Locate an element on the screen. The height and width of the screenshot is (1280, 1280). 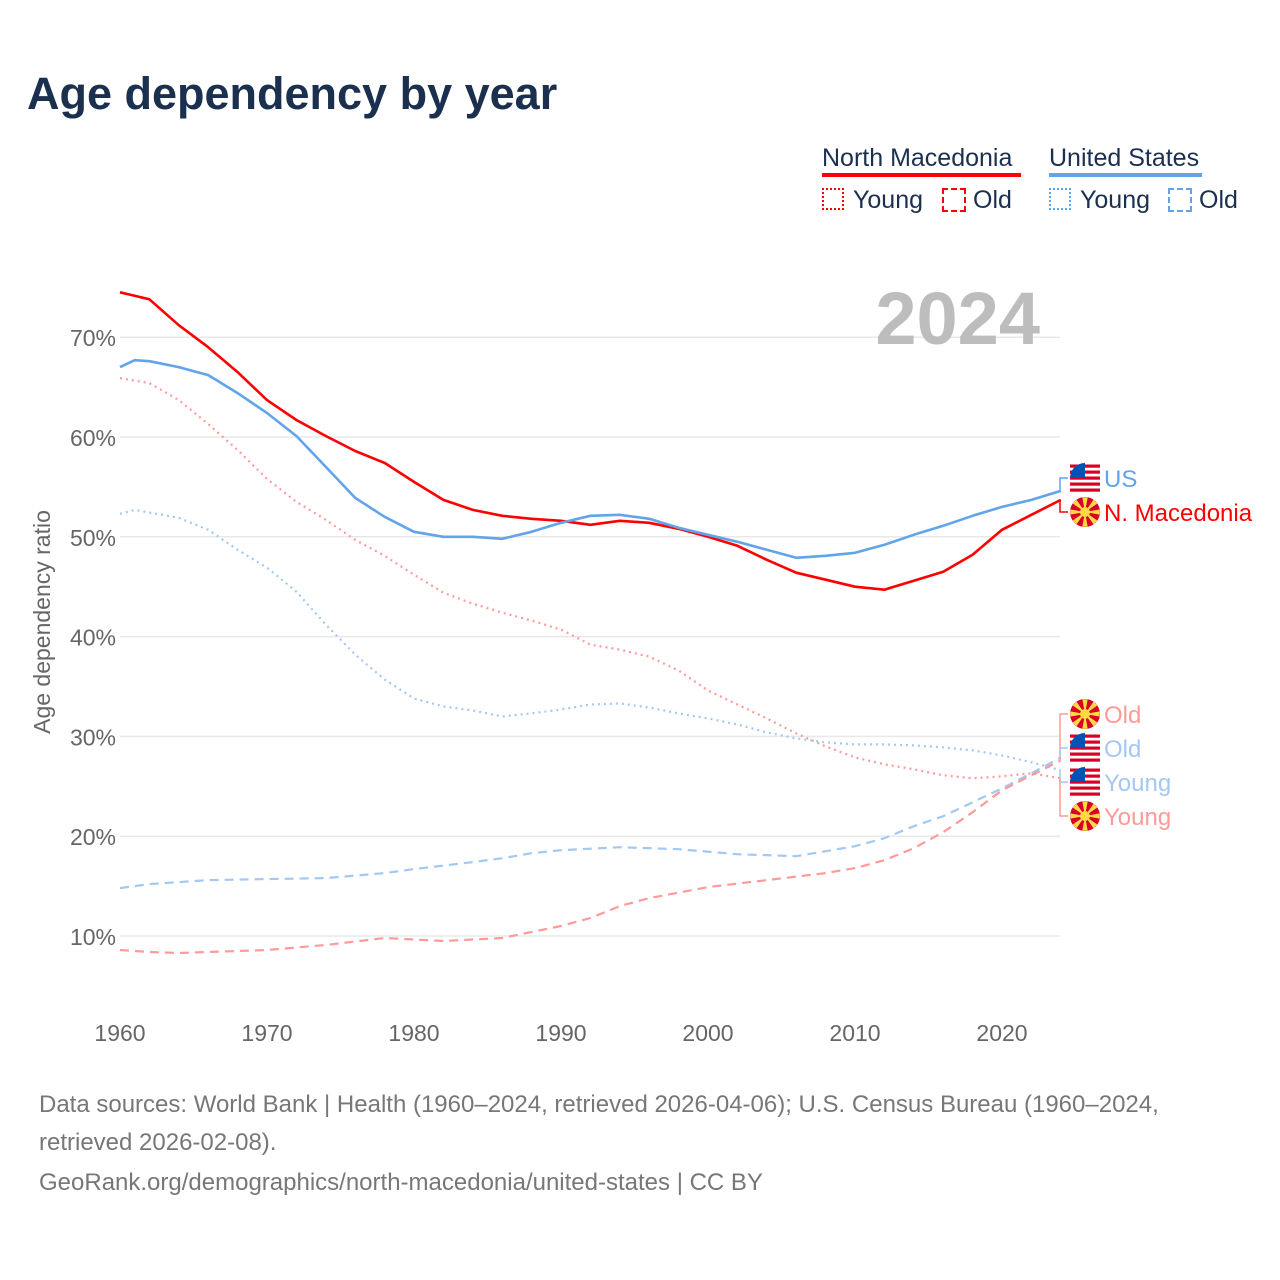
end-label-us-young: Young is located at coordinates (1137, 783).